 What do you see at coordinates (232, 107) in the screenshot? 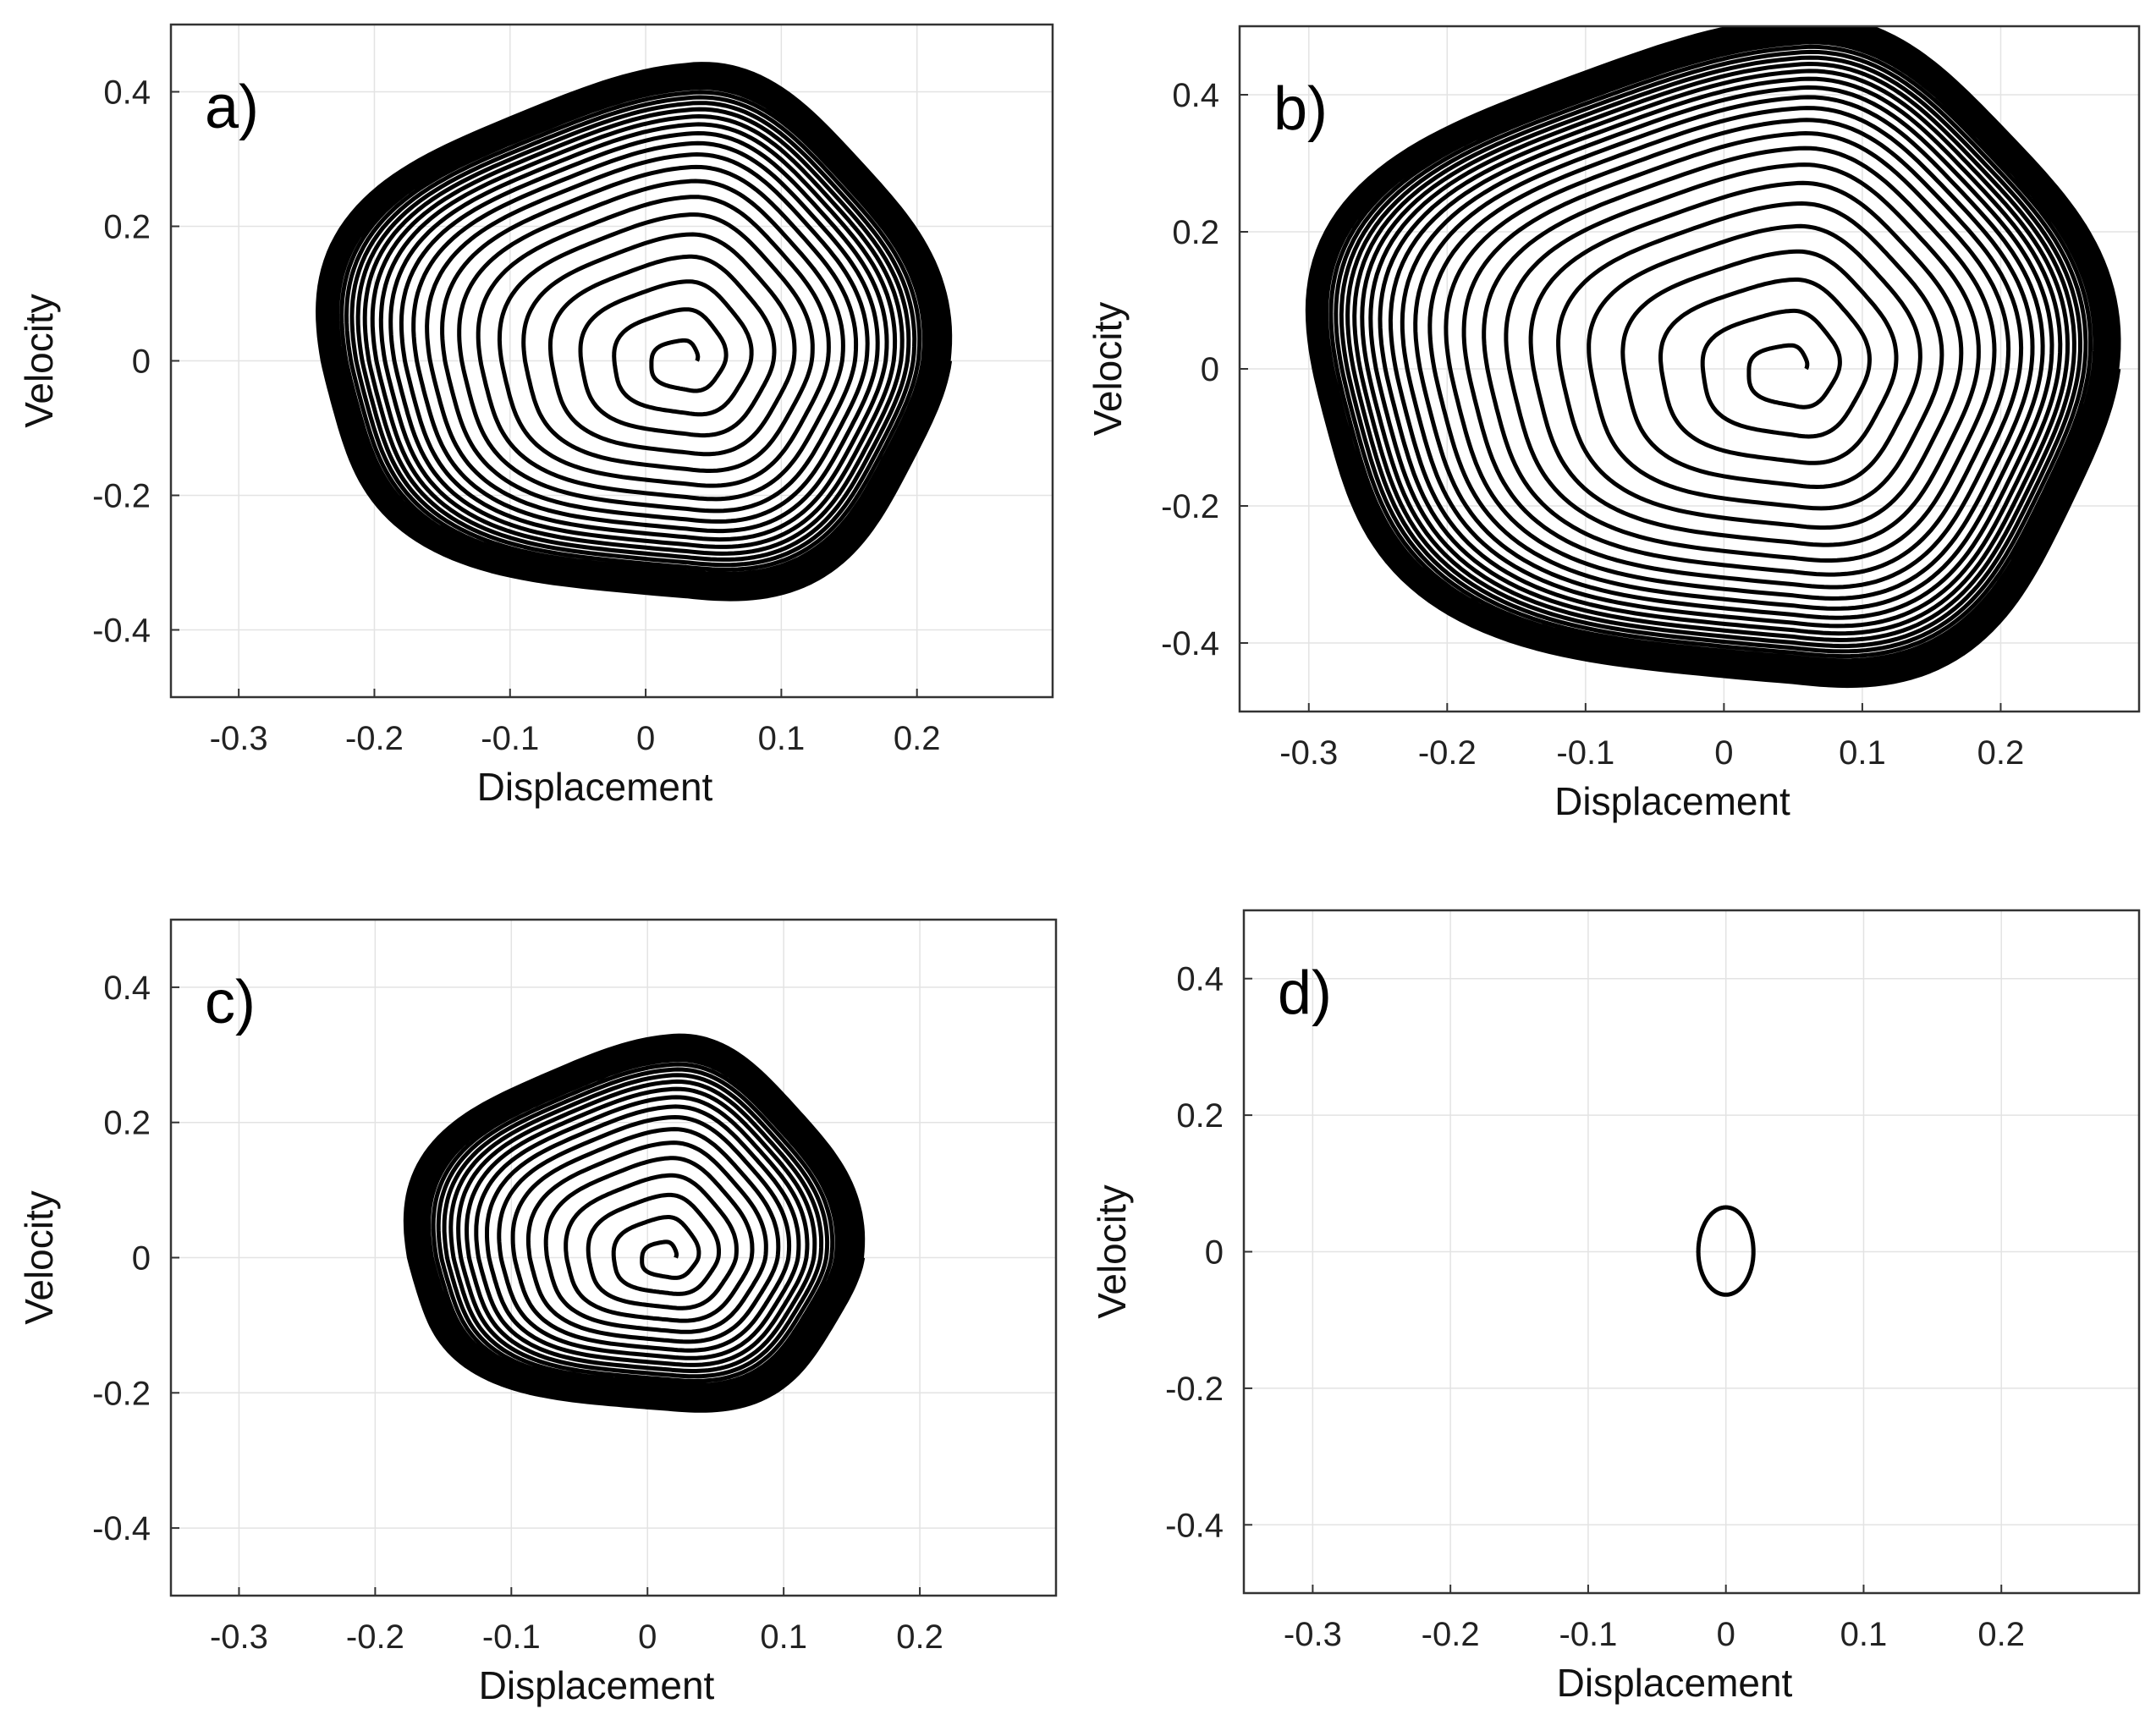
I see `panel-letter: a)` at bounding box center [232, 107].